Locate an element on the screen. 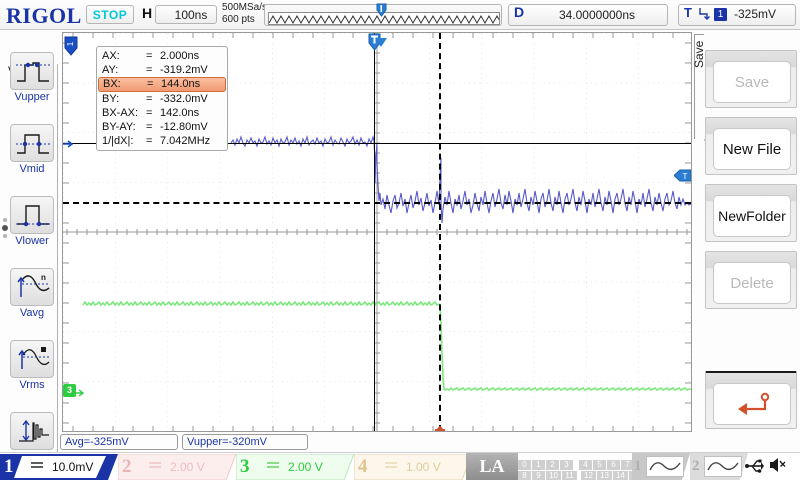 The image size is (800, 480). channel-1-ground-arrow is located at coordinates (69, 146).